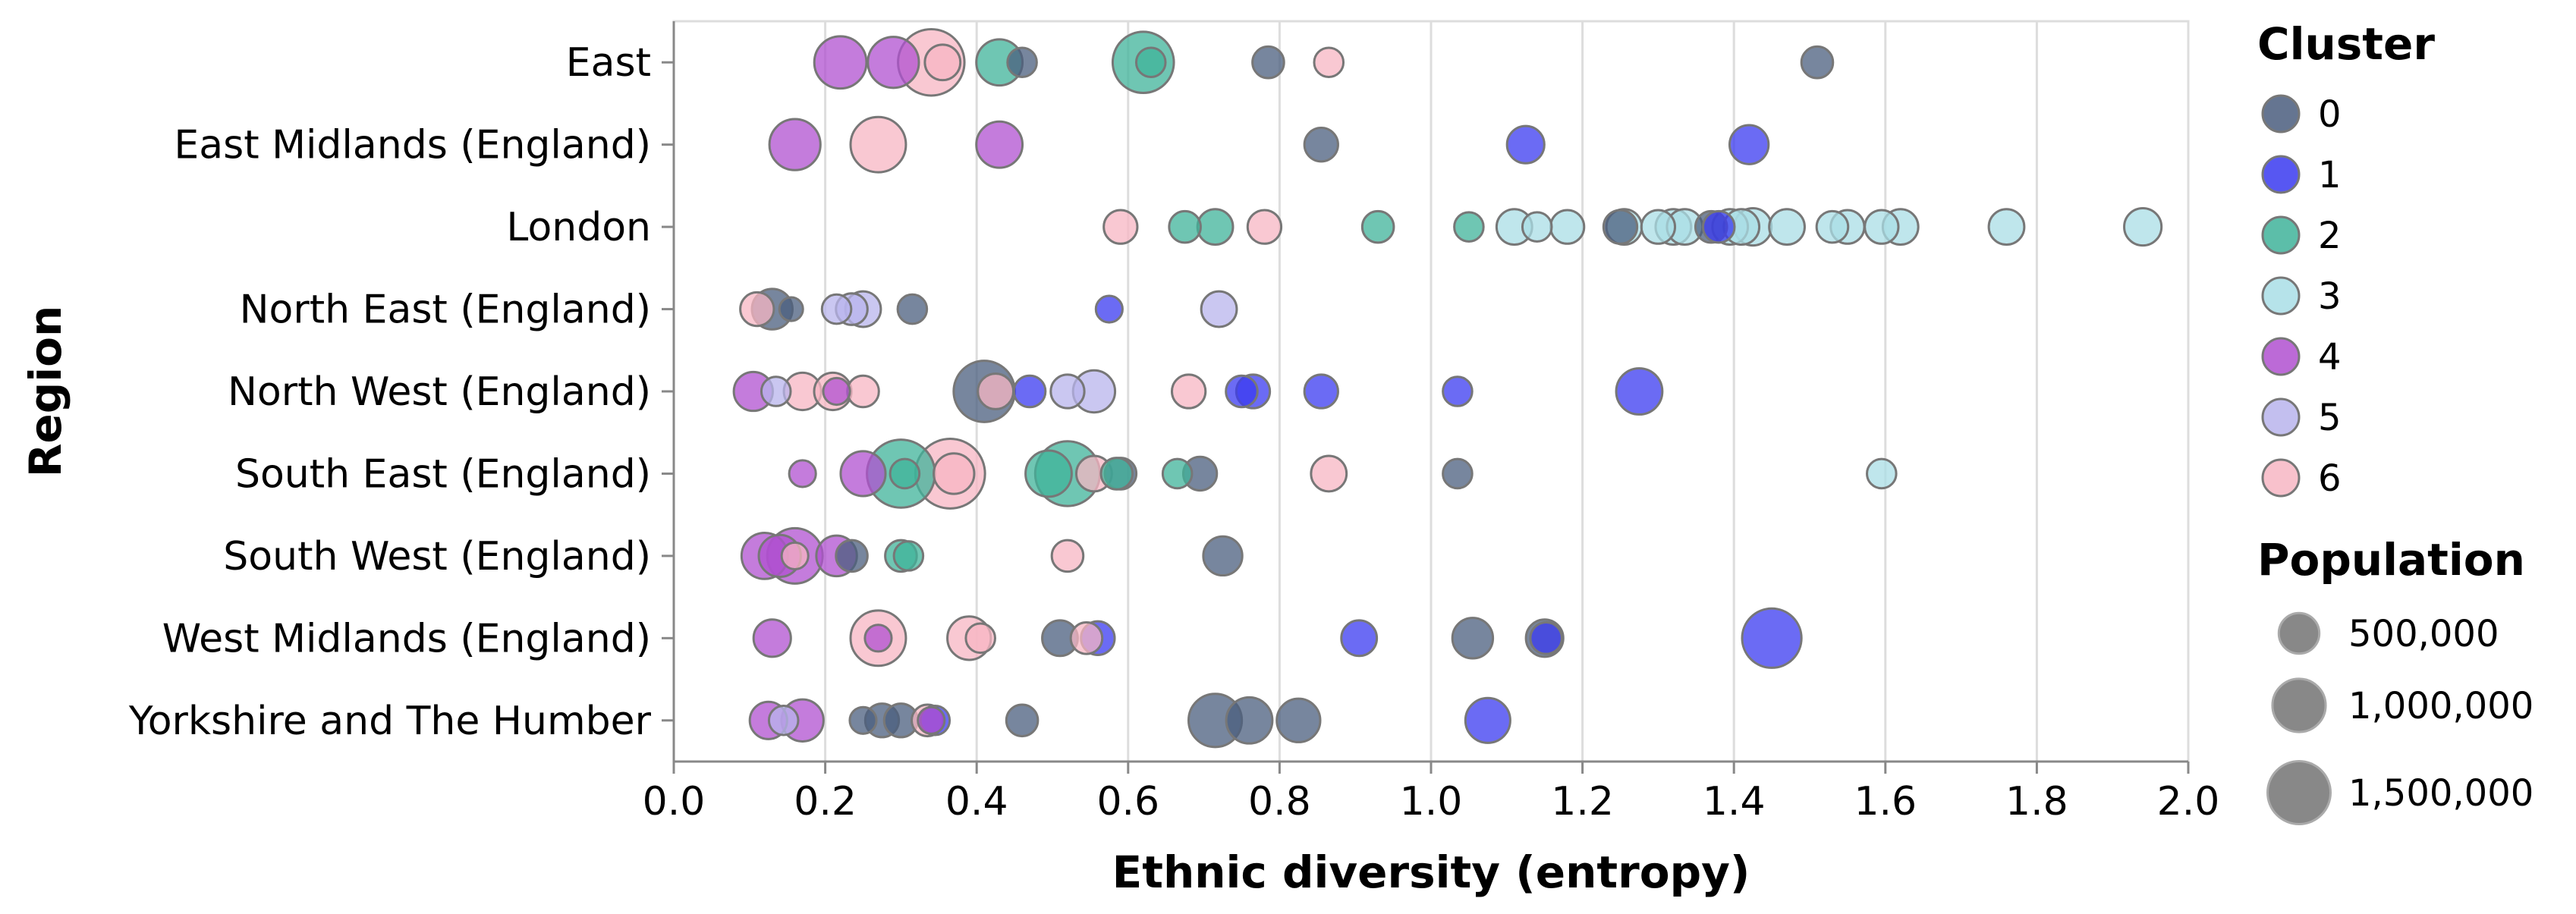 The image size is (2576, 914). I want to click on size-legend-label: 1,500,000, so click(2441, 793).